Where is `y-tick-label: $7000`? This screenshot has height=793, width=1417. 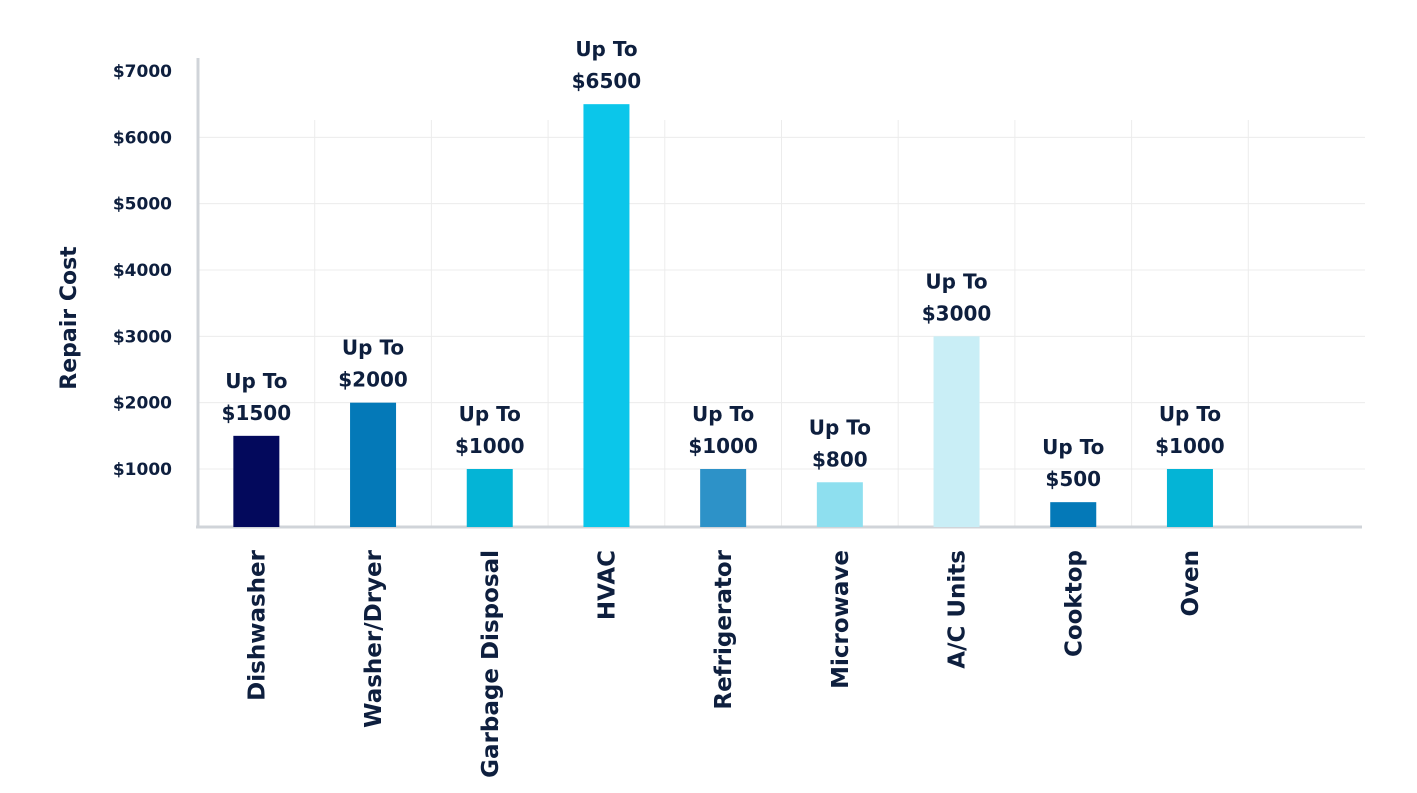
y-tick-label: $7000 is located at coordinates (142, 72).